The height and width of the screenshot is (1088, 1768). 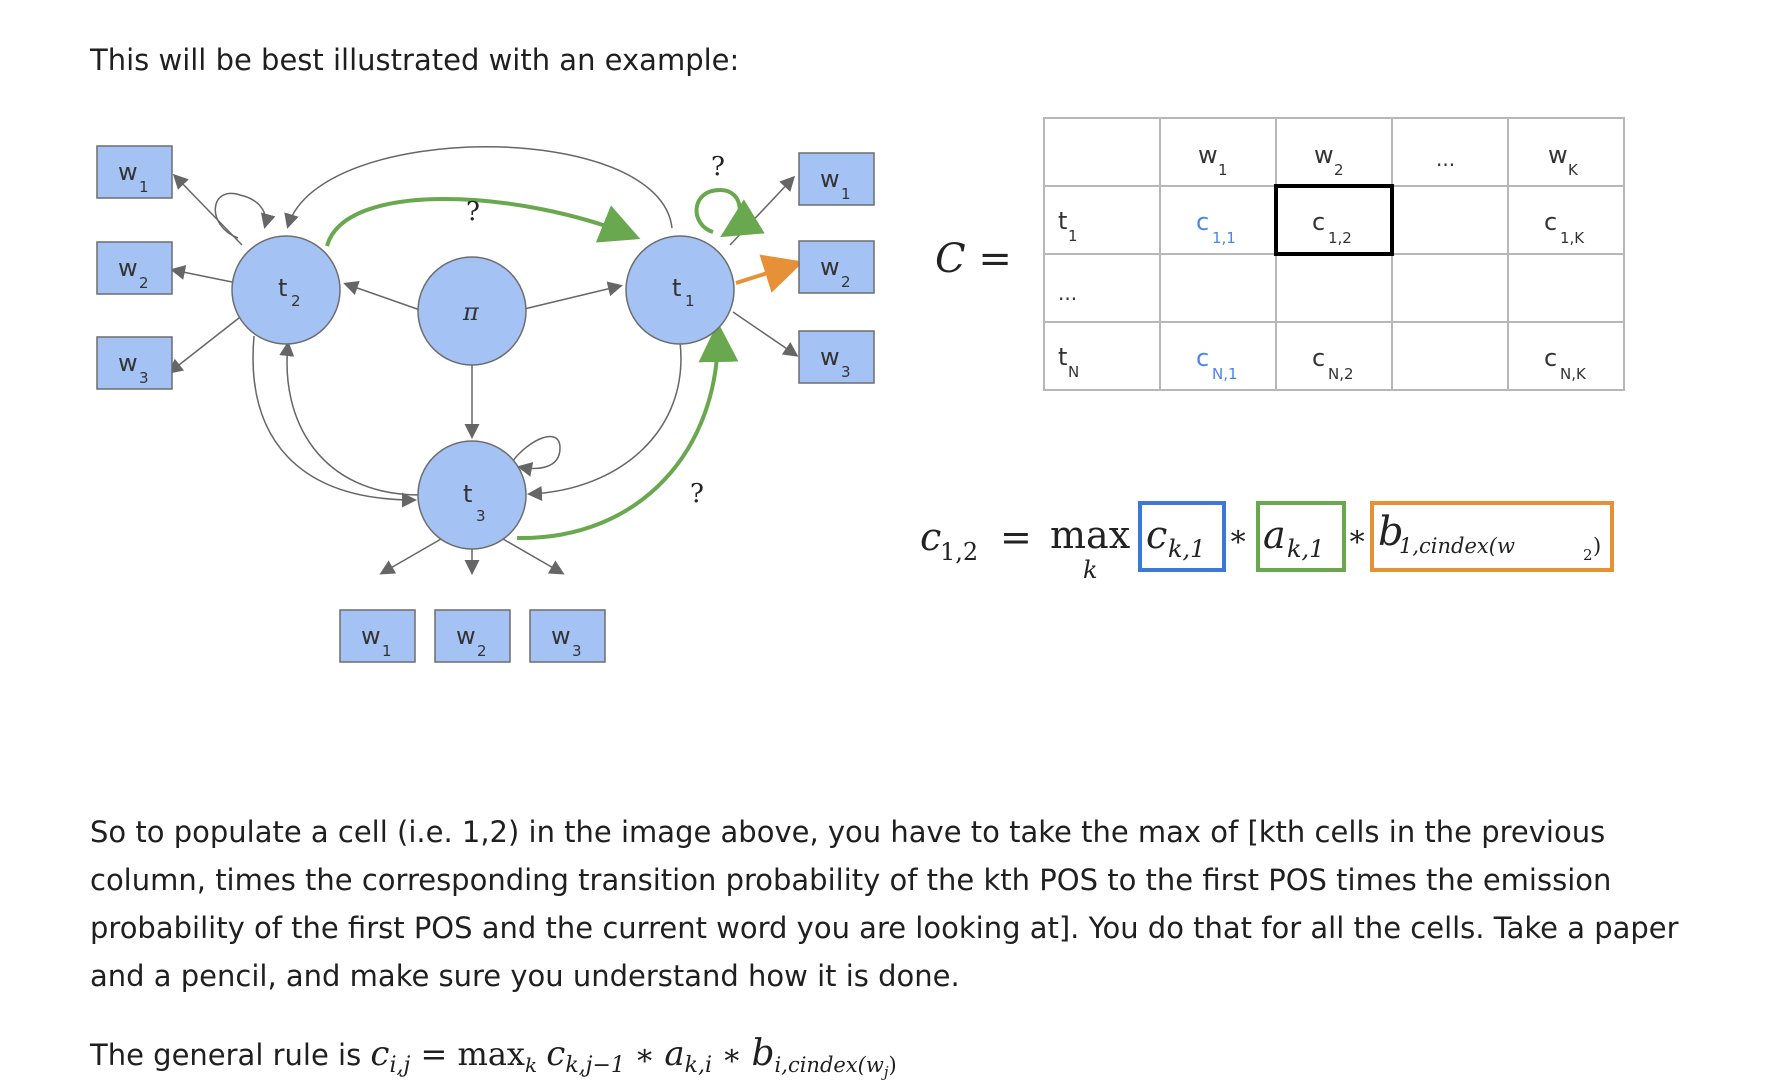 I want to click on formula-lhs-sub: 1,2, so click(x=959, y=552).